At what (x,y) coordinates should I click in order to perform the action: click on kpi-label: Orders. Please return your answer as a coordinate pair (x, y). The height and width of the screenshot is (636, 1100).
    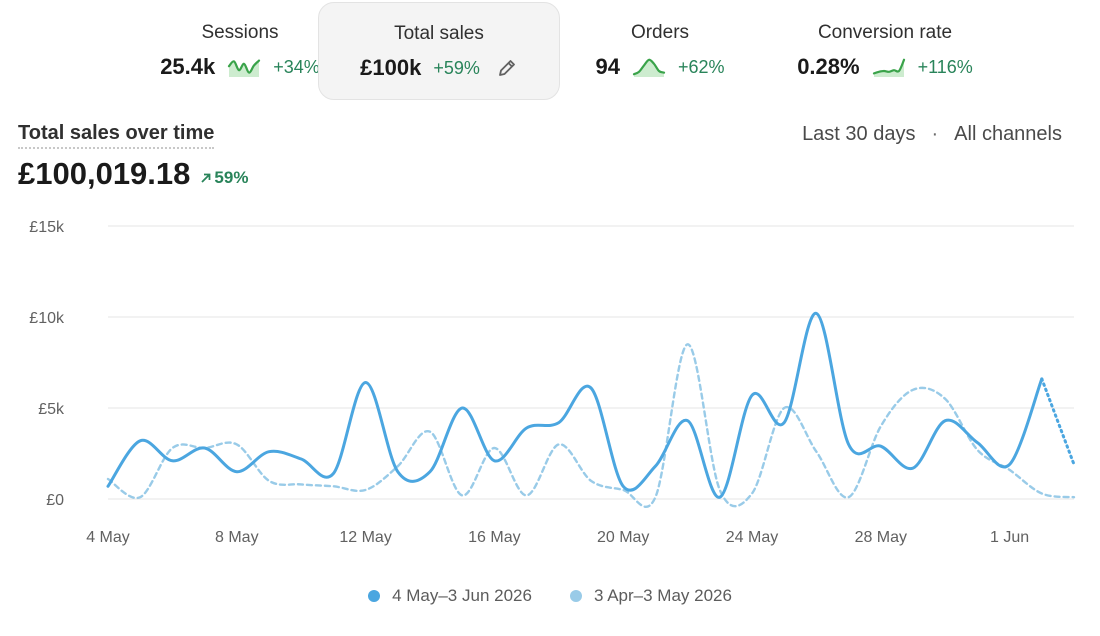
    Looking at the image, I should click on (660, 32).